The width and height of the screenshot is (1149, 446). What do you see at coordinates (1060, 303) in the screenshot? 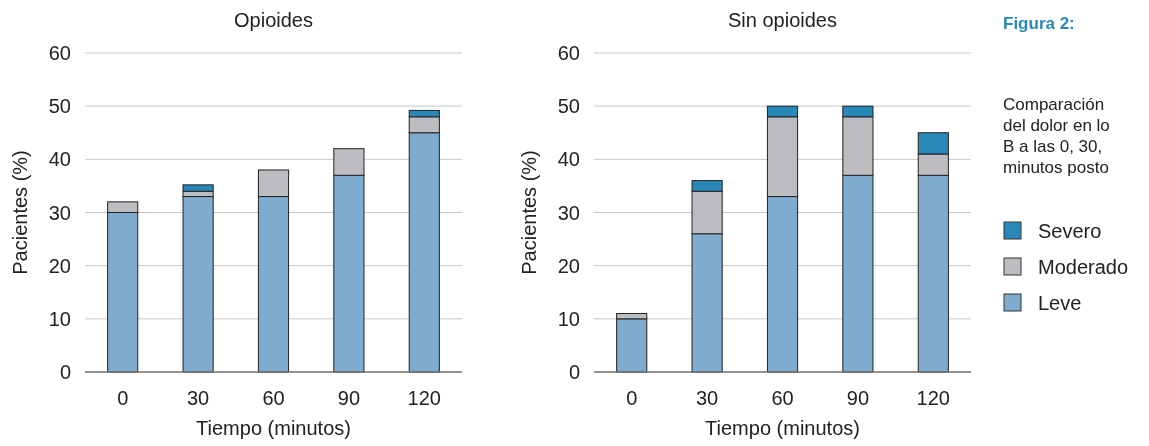
I see `legend-label: Leve` at bounding box center [1060, 303].